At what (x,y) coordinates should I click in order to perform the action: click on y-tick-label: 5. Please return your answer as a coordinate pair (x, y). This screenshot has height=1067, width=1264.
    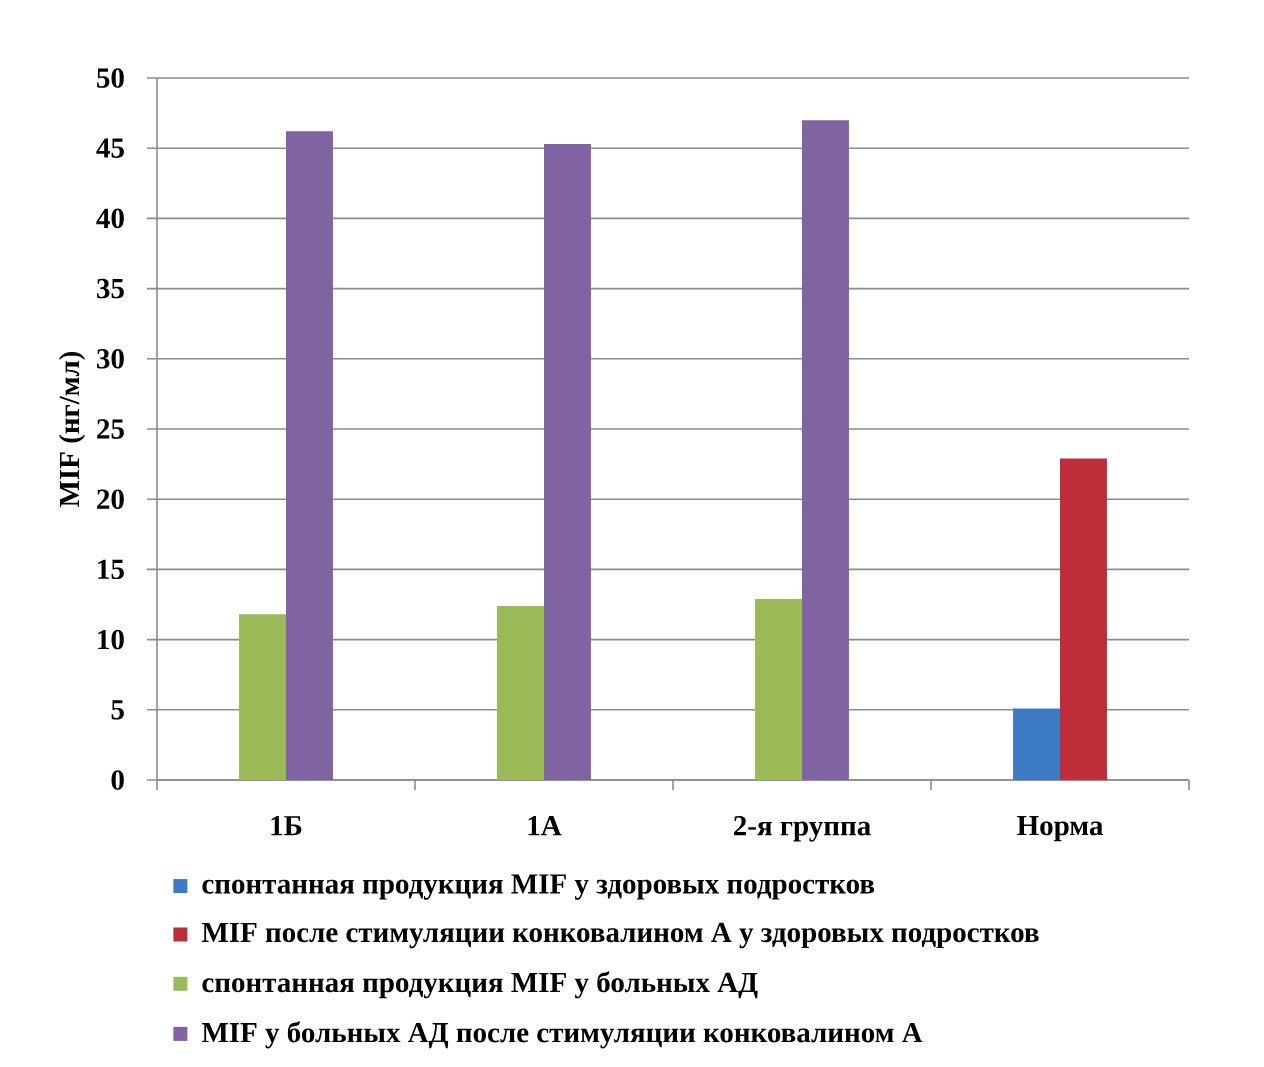
    Looking at the image, I should click on (117, 710).